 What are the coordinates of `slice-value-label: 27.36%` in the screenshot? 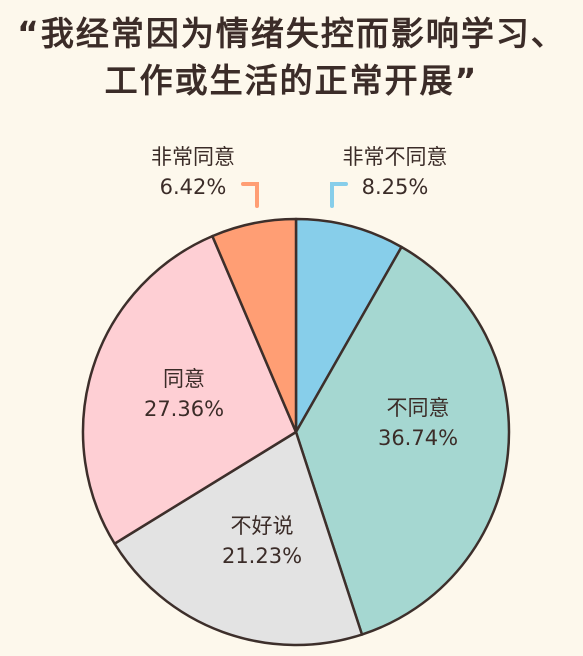 It's located at (184, 409).